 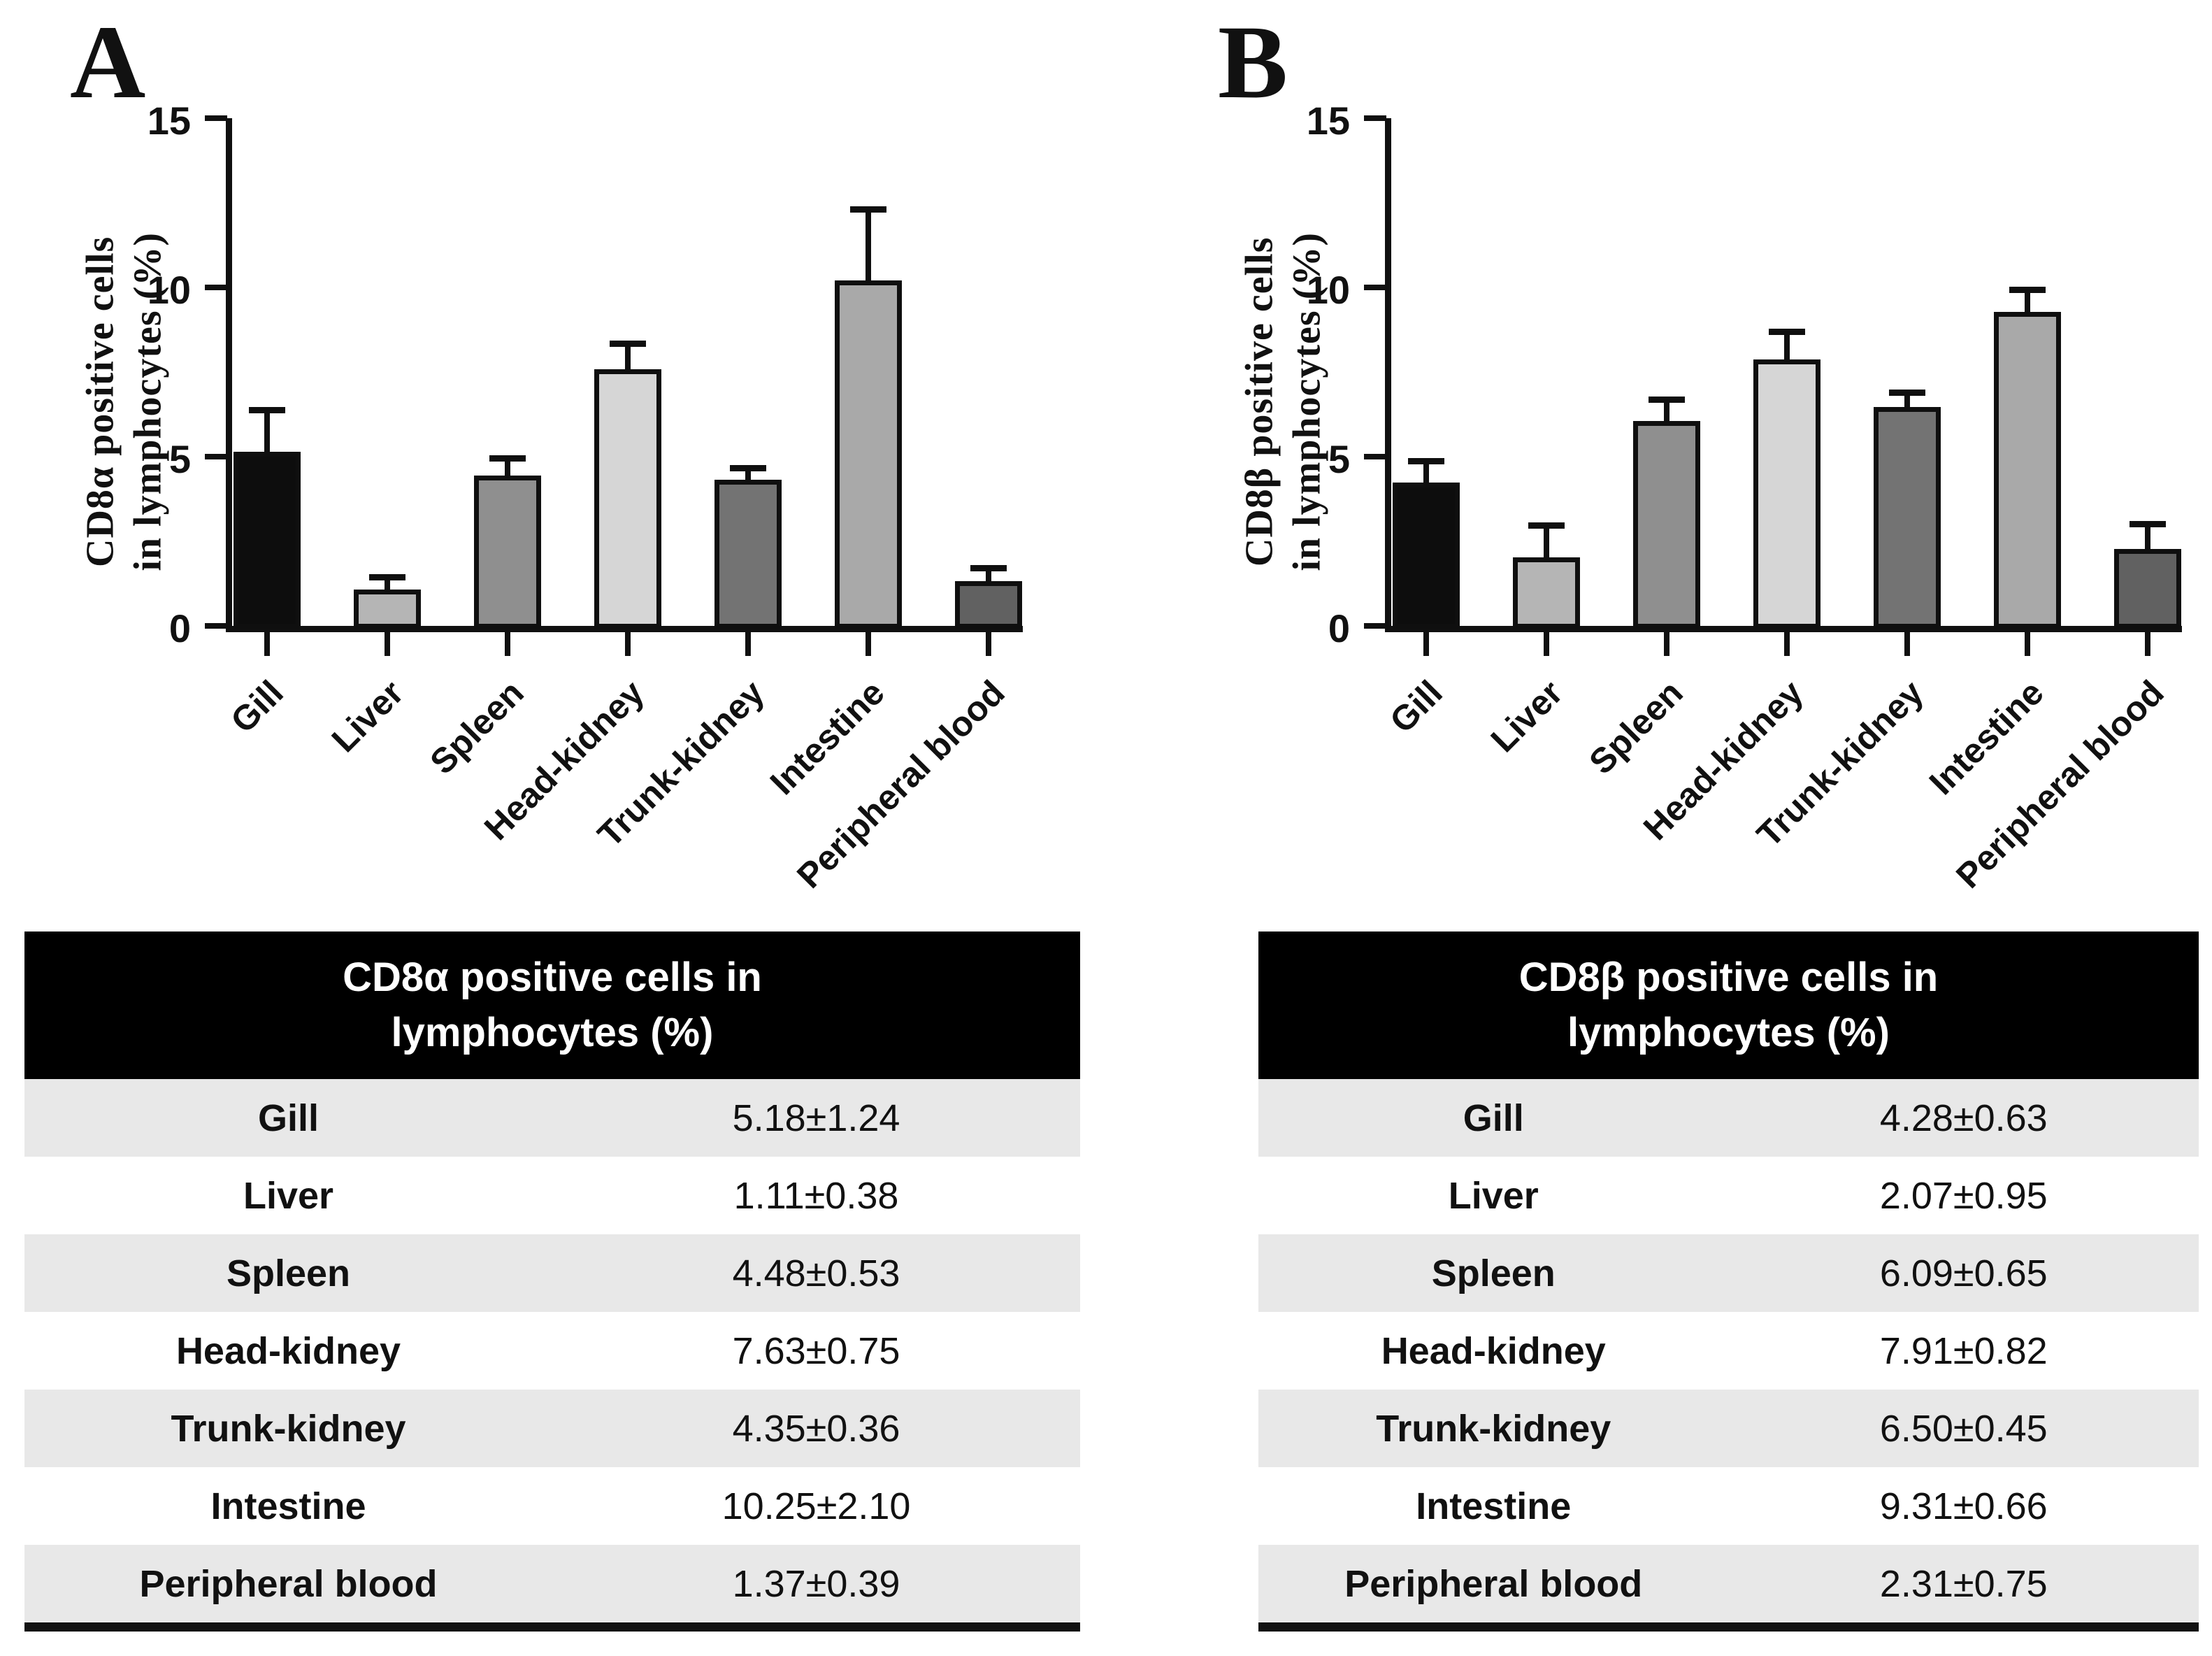 What do you see at coordinates (169, 121) in the screenshot?
I see `y-tick-label: 15` at bounding box center [169, 121].